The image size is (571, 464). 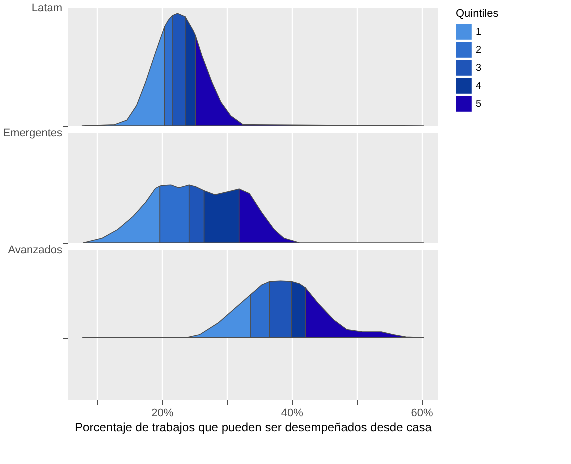 What do you see at coordinates (479, 50) in the screenshot?
I see `legend-label: 2` at bounding box center [479, 50].